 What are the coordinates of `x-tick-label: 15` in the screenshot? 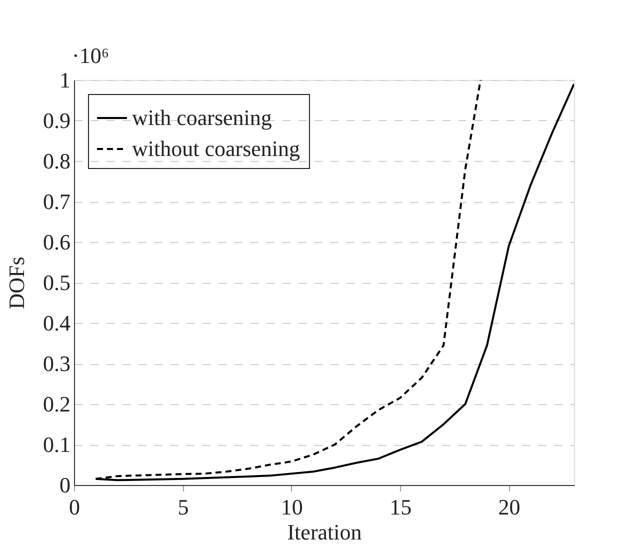 It's located at (401, 507).